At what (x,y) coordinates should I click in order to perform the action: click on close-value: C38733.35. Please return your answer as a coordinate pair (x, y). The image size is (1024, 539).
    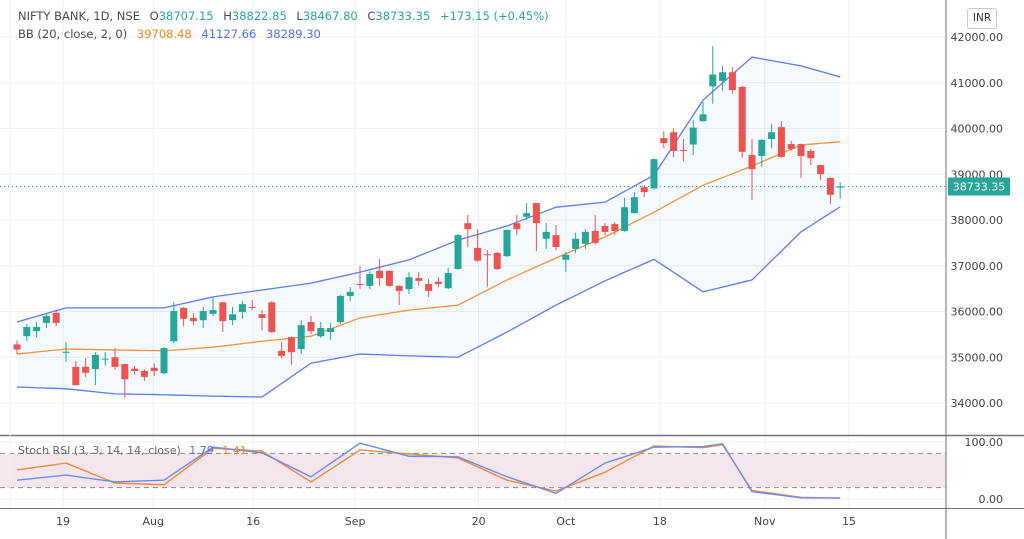
    Looking at the image, I should click on (399, 16).